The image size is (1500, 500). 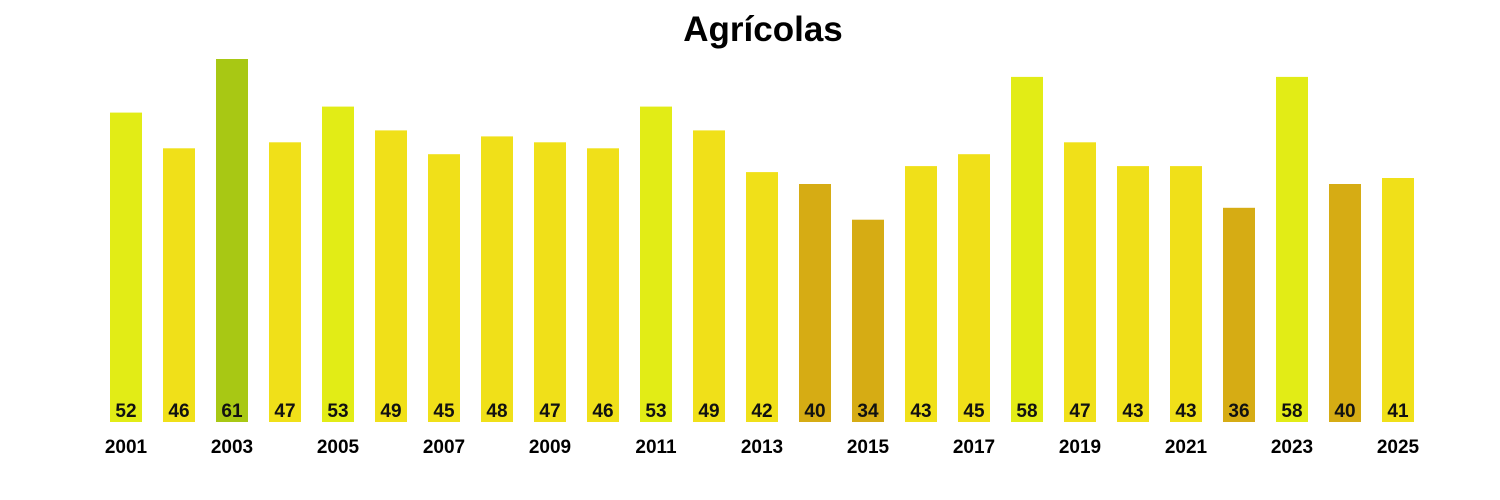 I want to click on bar-2013, so click(x=762, y=297).